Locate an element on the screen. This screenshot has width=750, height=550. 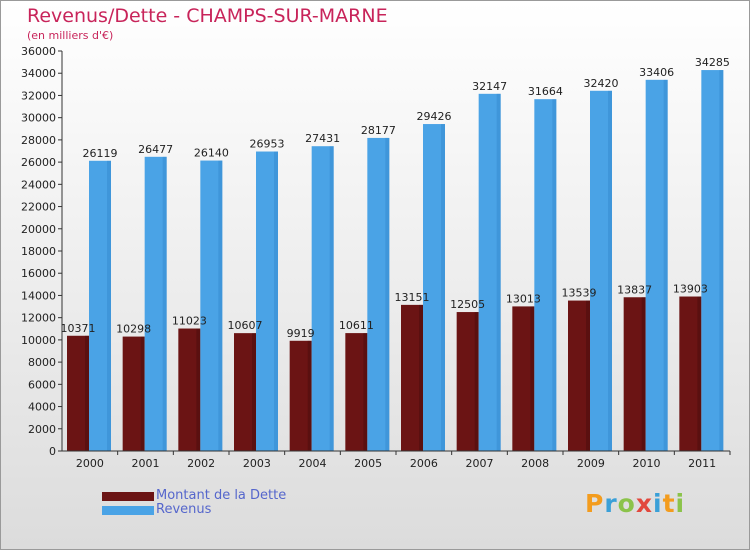
logo-letter: x is located at coordinates (644, 503).